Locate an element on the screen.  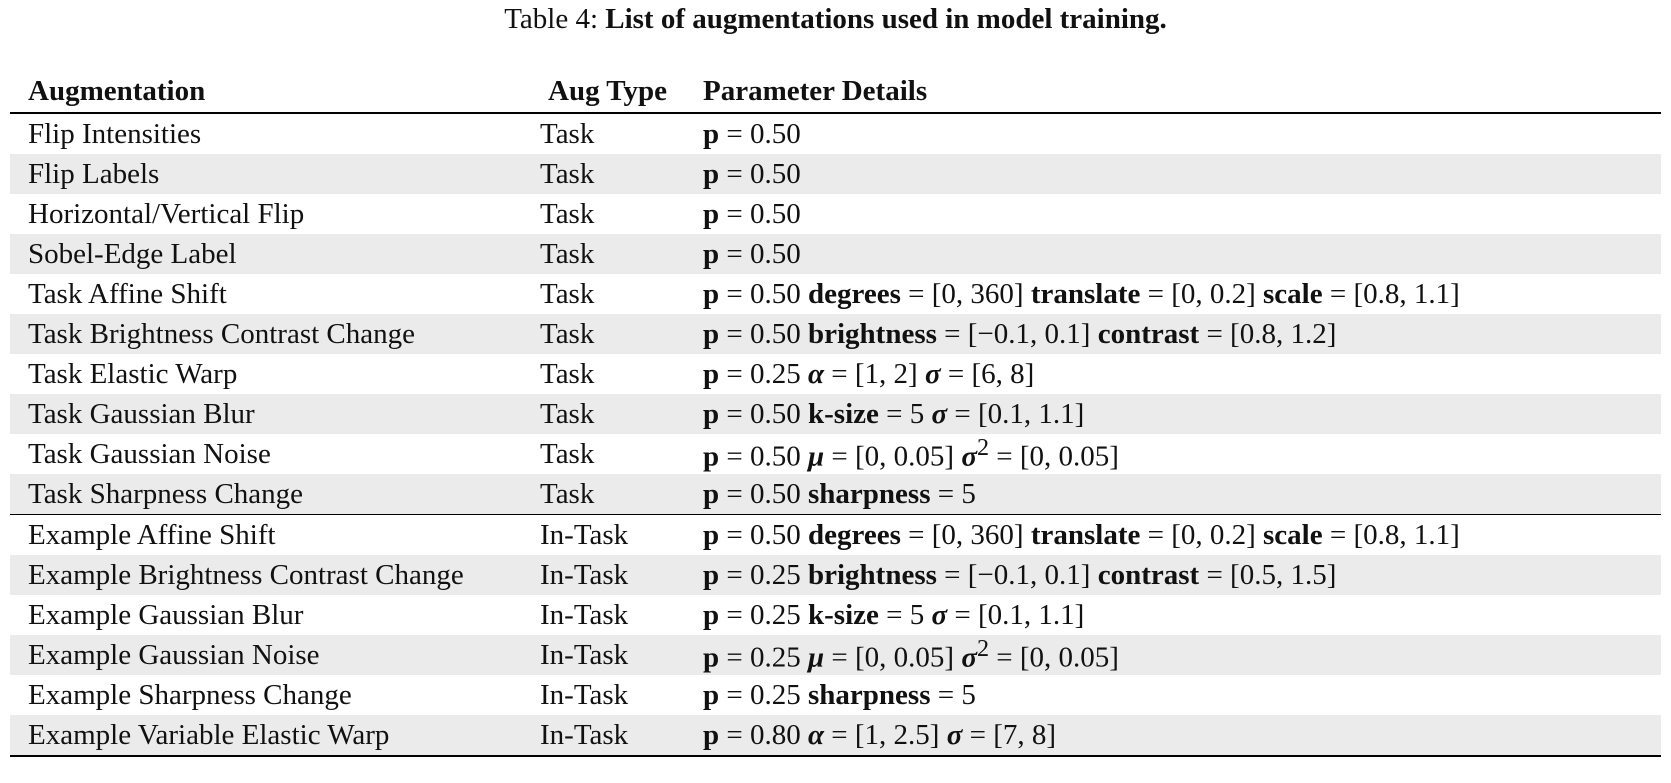
cell-augmentation: Example Gaussian Noise is located at coordinates (174, 654).